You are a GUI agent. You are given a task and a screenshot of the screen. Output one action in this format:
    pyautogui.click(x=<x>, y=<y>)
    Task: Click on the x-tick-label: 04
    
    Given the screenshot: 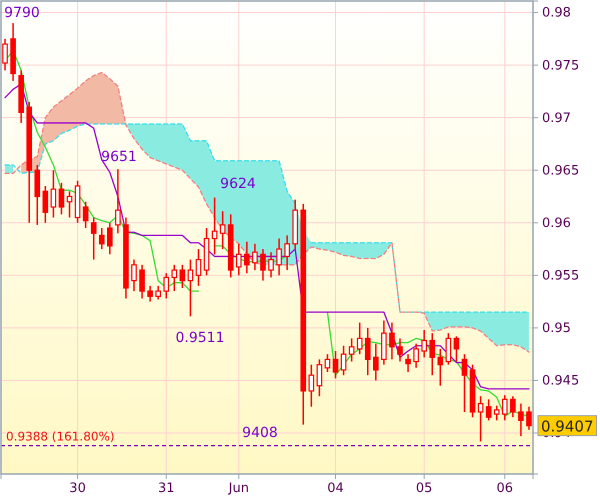 What is the action you would take?
    pyautogui.click(x=335, y=488)
    